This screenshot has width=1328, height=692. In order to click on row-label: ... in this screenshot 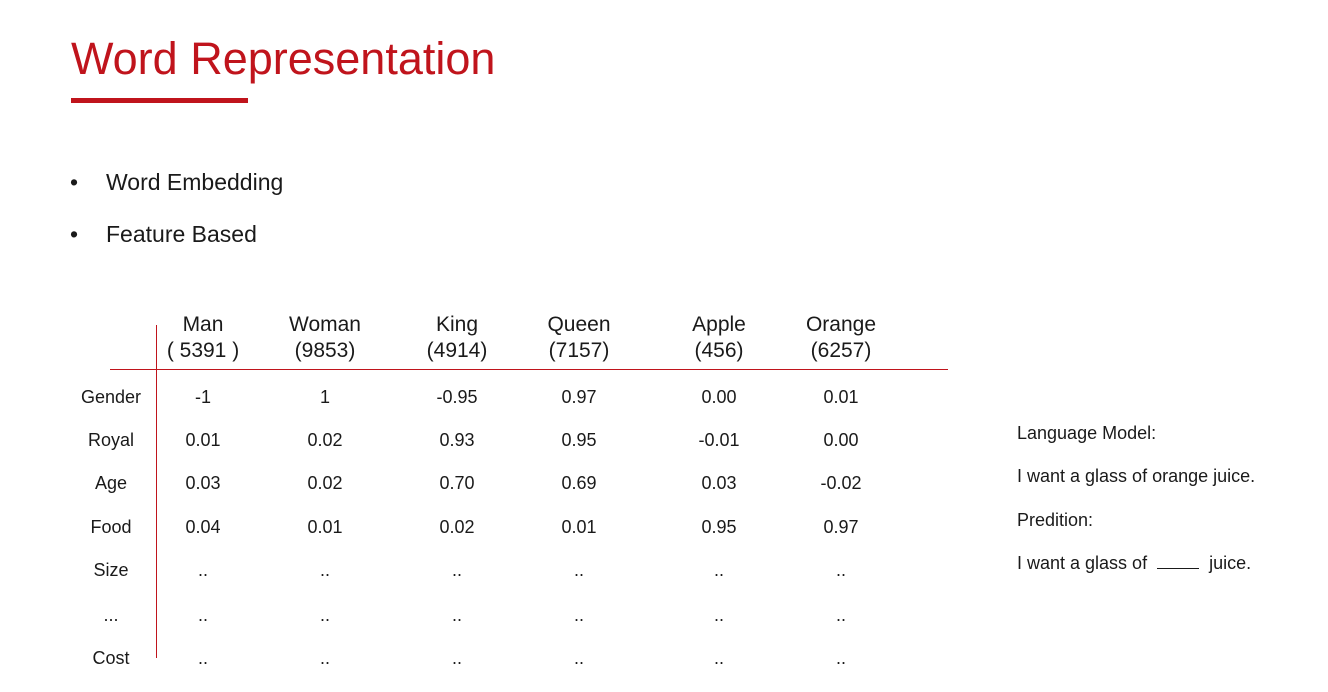, I will do `click(111, 615)`.